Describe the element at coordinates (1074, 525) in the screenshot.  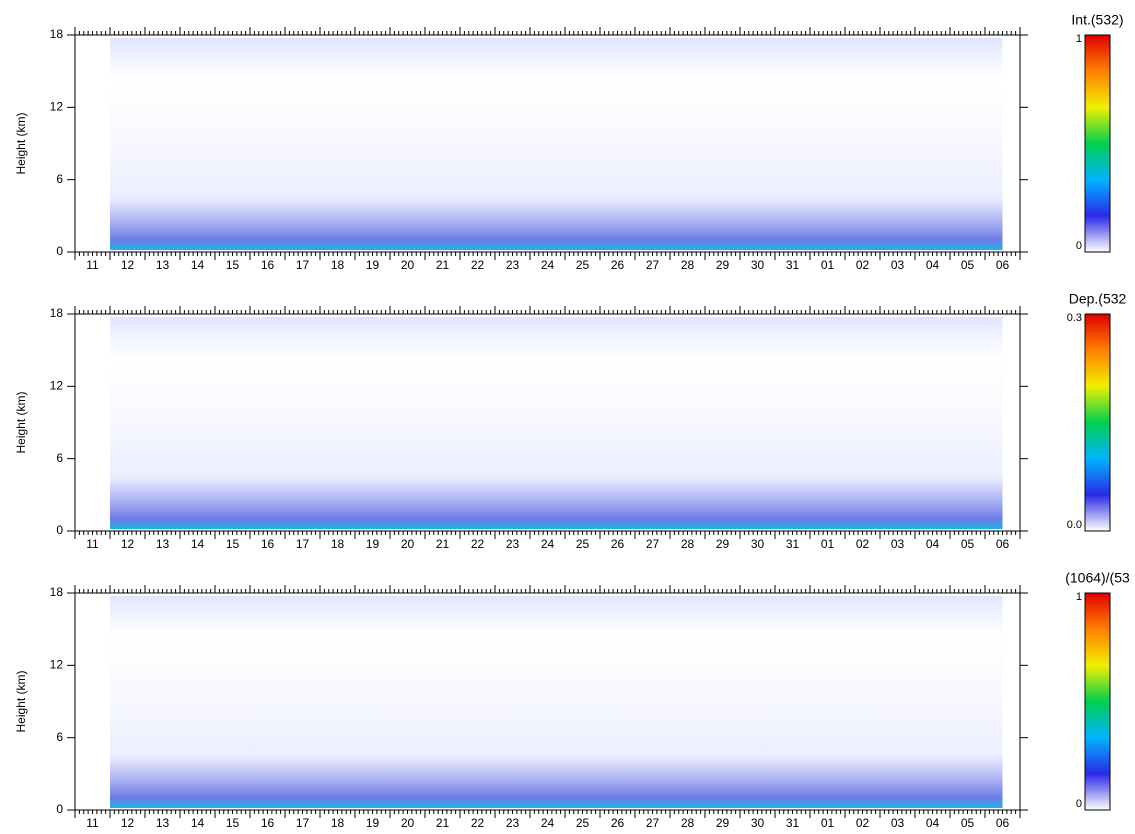
I see `colorbar-tick-label: 0.0` at that location.